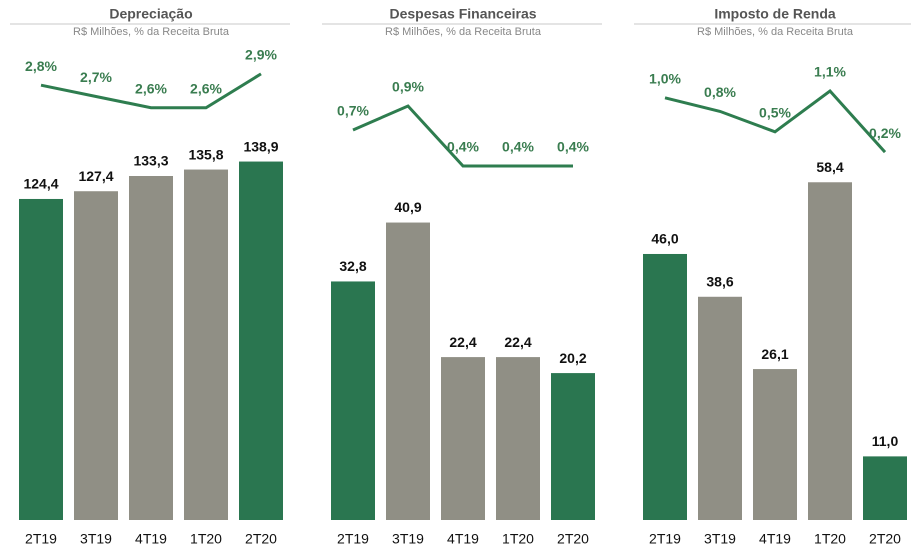  Describe the element at coordinates (260, 146) in the screenshot. I see `bar-value-label: 138,9` at that location.